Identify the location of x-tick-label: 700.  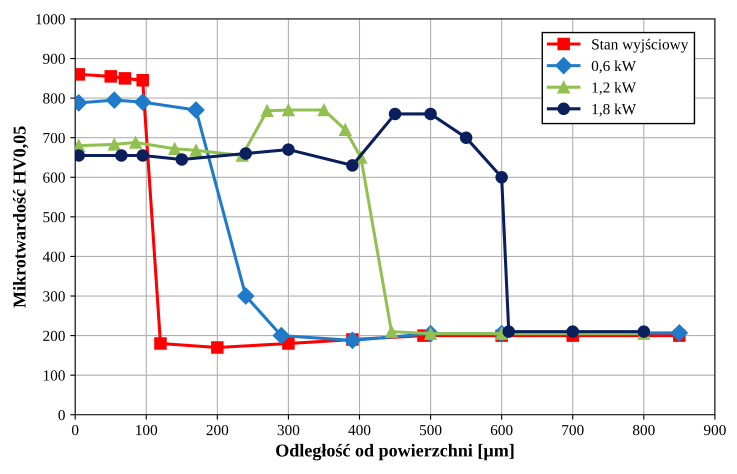
(573, 430).